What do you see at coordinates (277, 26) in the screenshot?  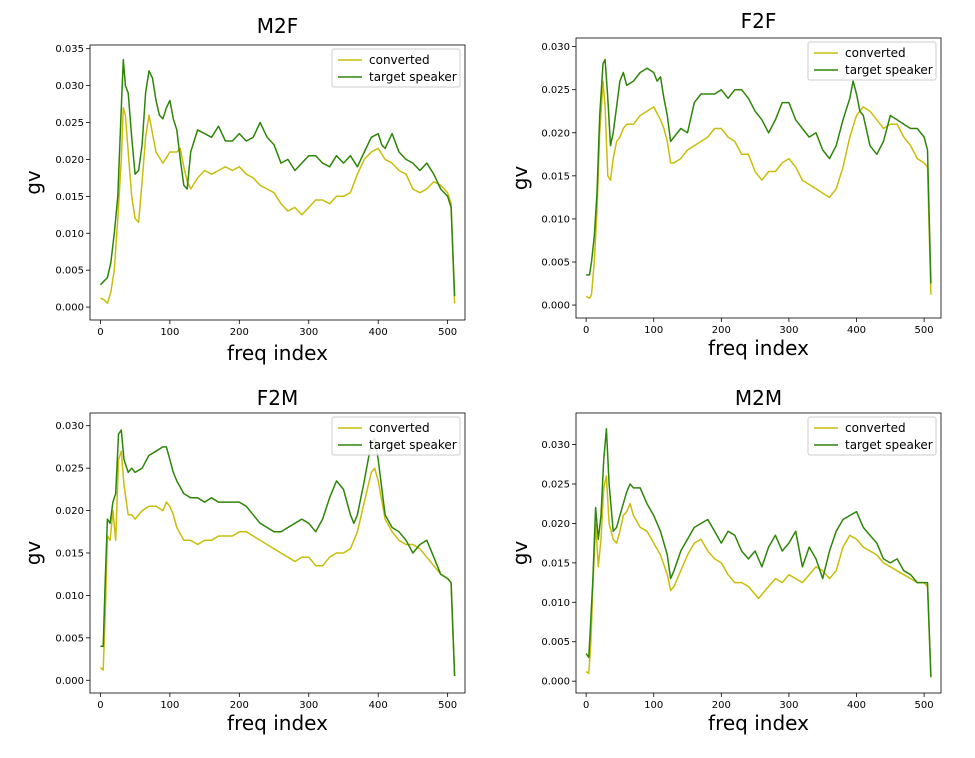 I see `chart-title: M2F` at bounding box center [277, 26].